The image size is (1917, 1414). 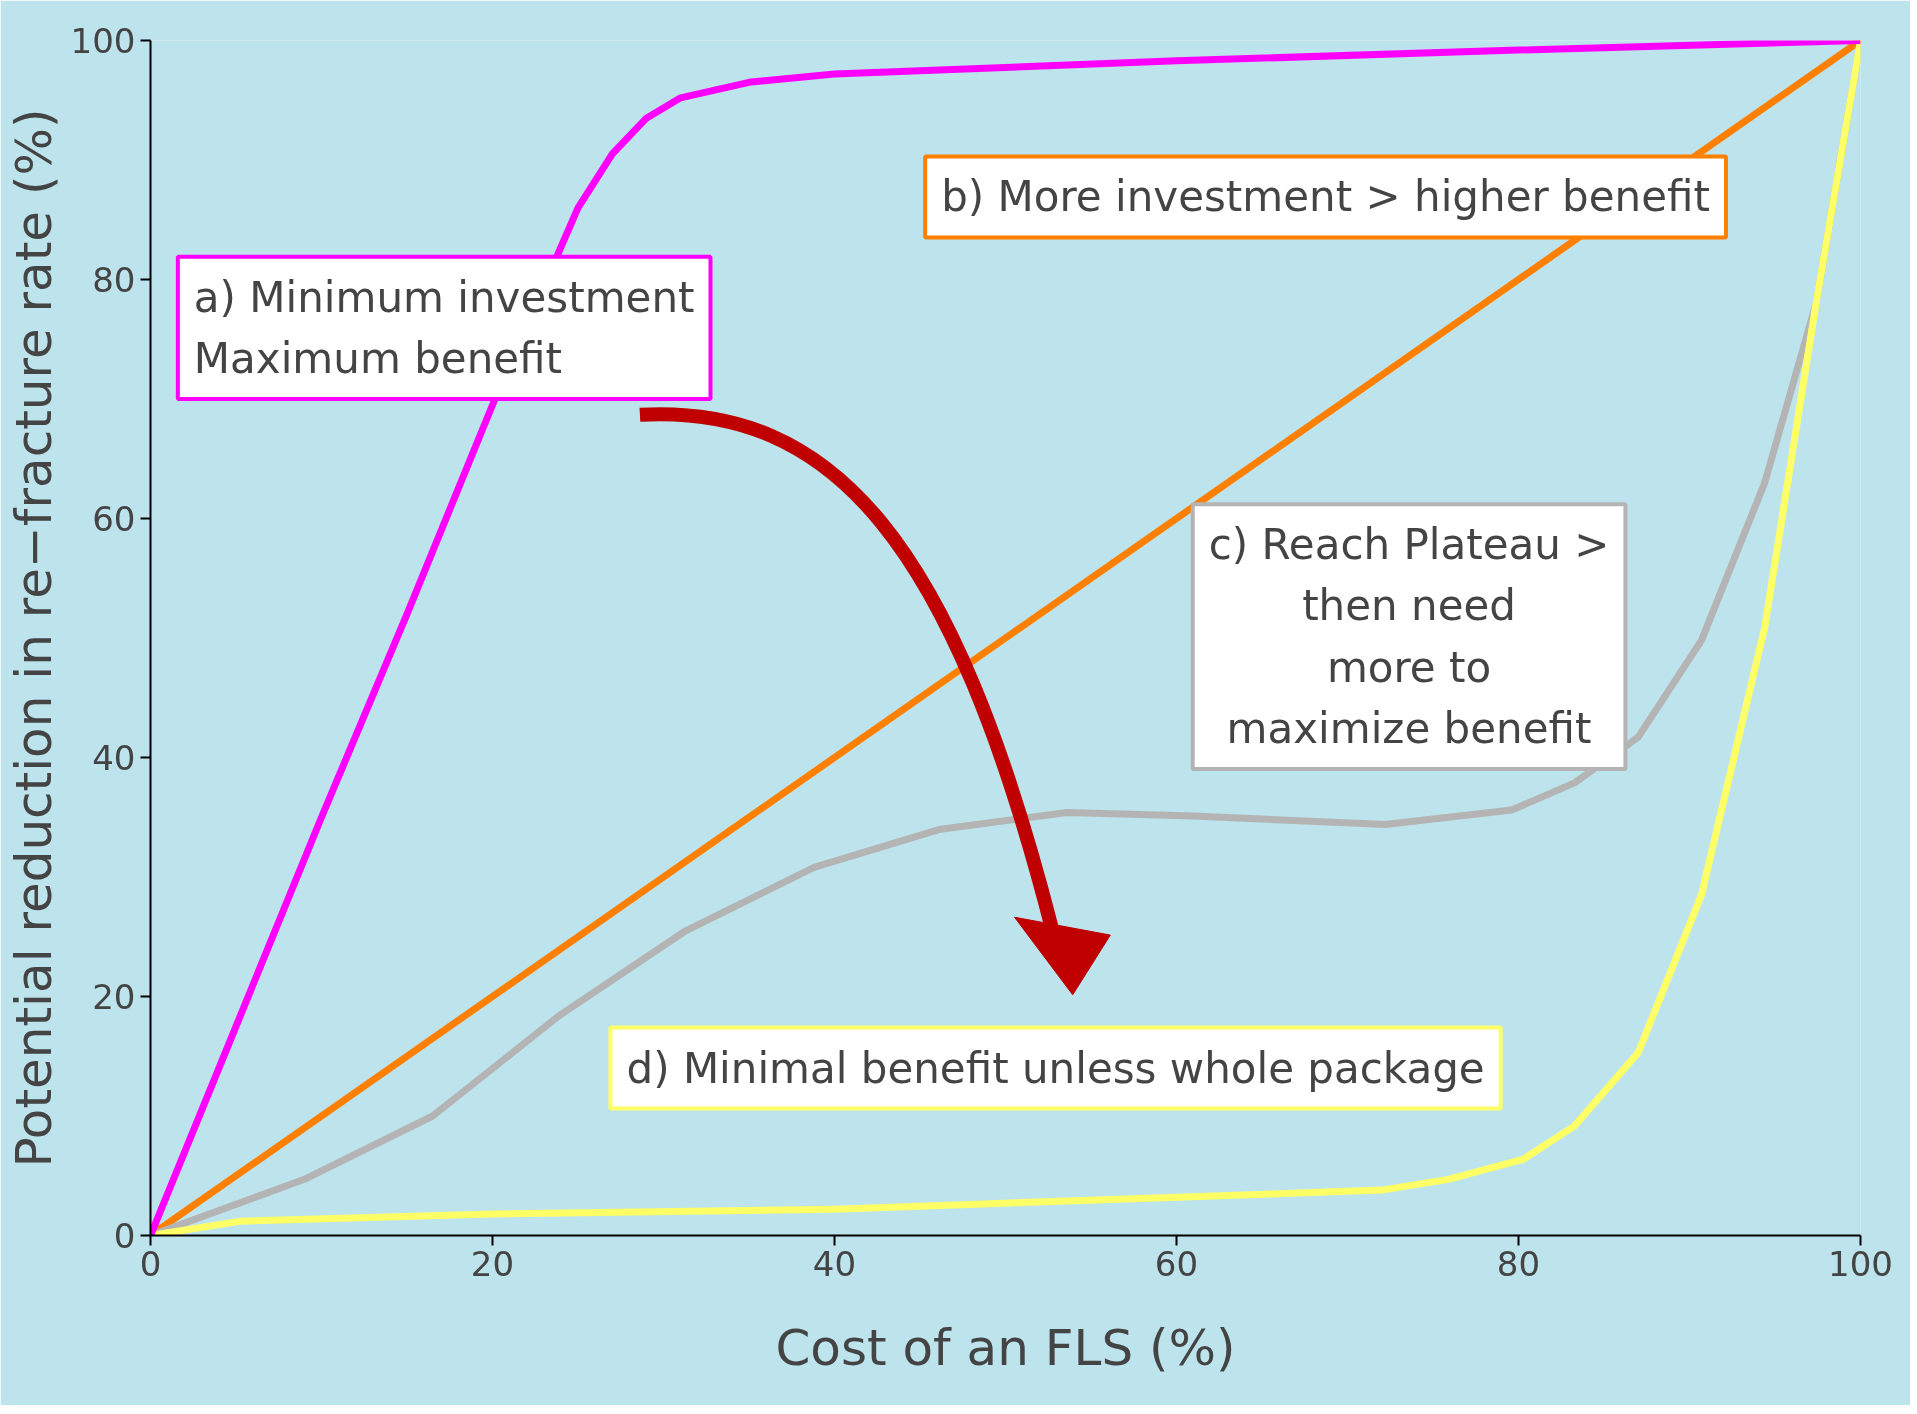 I want to click on x-tick-label: 80, so click(x=1518, y=1263).